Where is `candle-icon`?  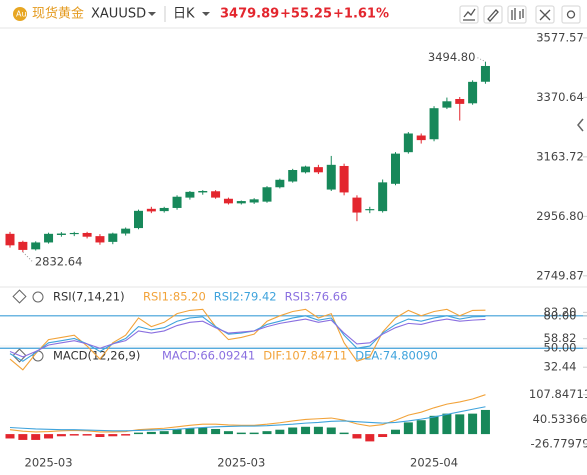
candle-icon is located at coordinates (517, 14).